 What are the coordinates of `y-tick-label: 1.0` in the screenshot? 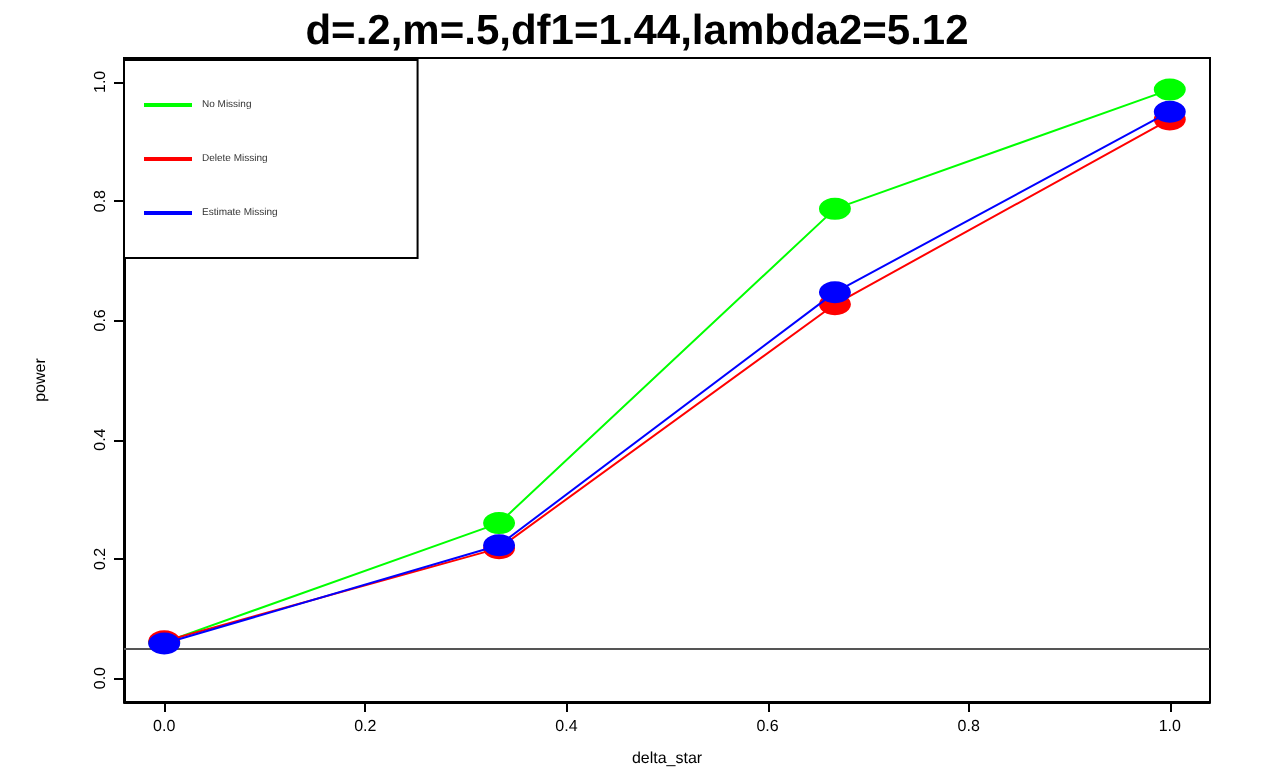 It's located at (100, 81).